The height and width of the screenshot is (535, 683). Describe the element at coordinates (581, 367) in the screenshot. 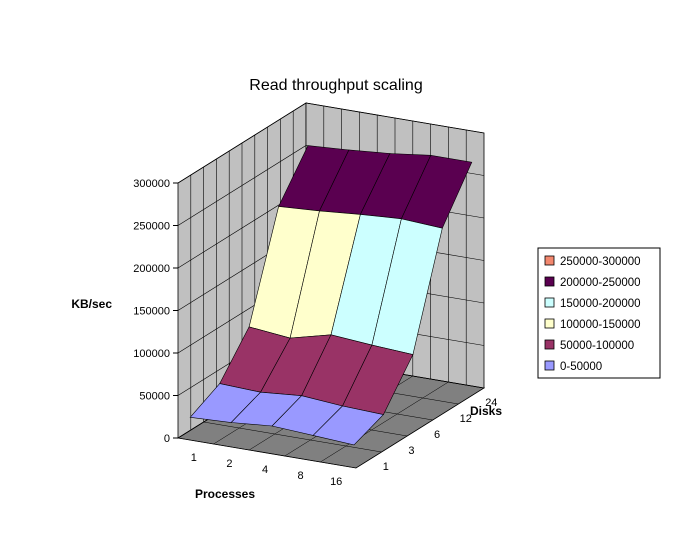

I see `legend-label: 0-50000` at that location.